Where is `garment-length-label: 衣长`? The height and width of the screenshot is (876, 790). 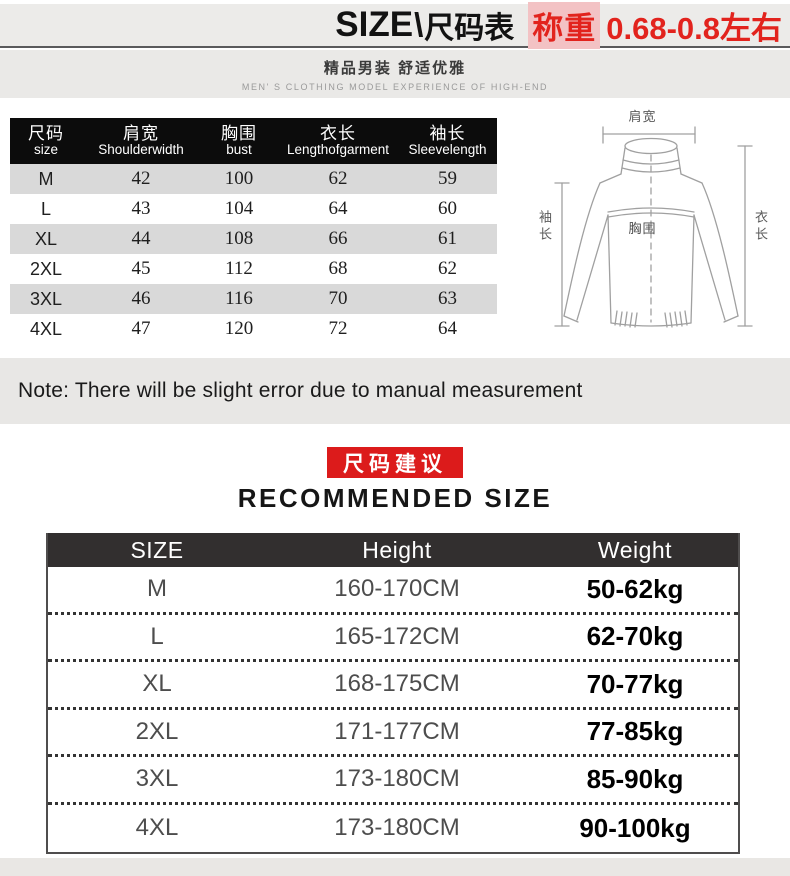 garment-length-label: 衣长 is located at coordinates (760, 227).